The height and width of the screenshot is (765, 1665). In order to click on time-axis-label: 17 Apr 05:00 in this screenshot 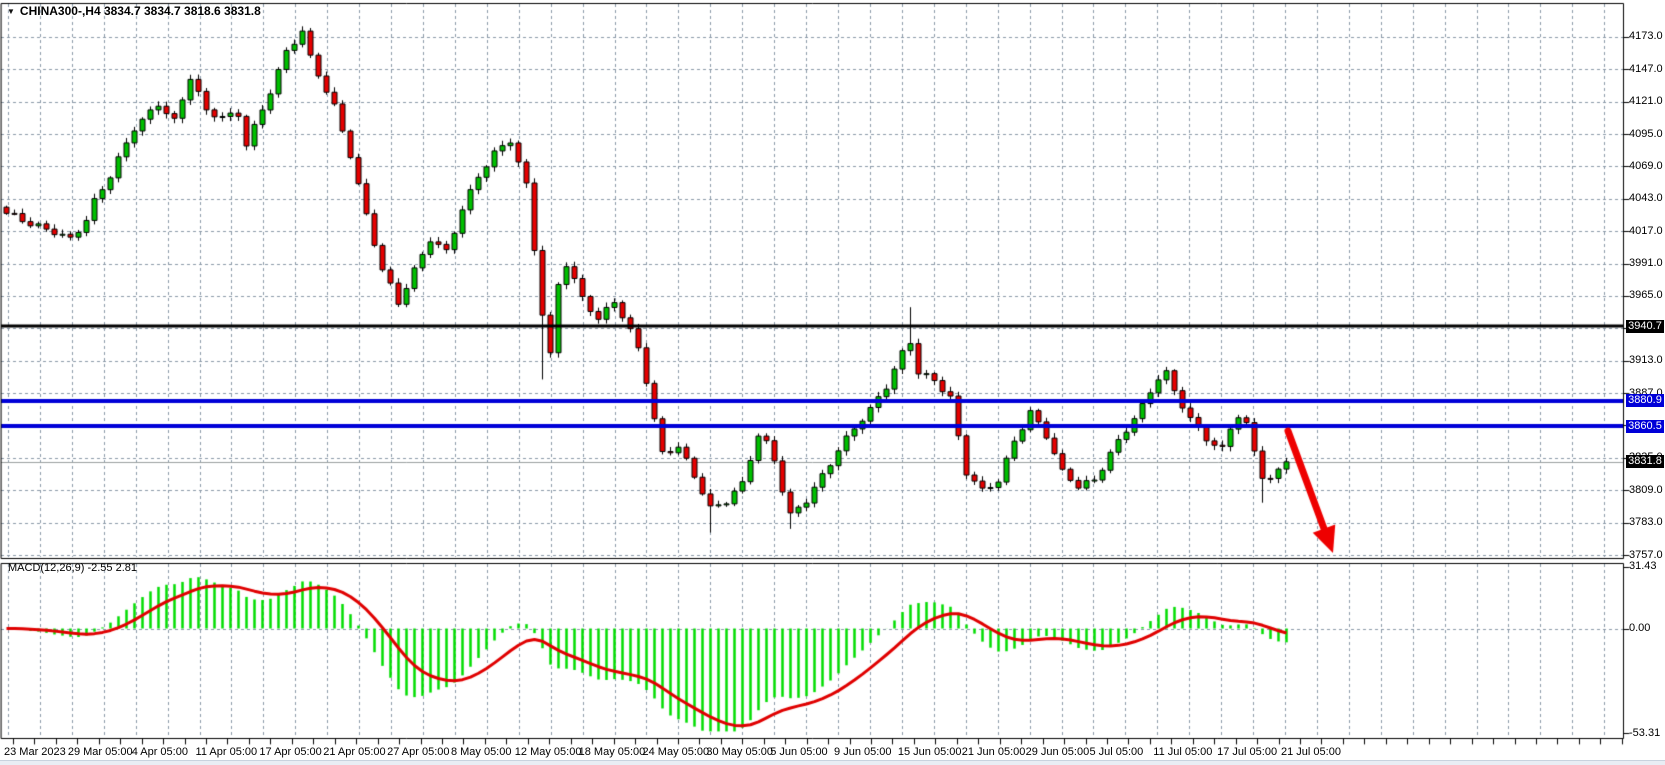, I will do `click(290, 752)`.